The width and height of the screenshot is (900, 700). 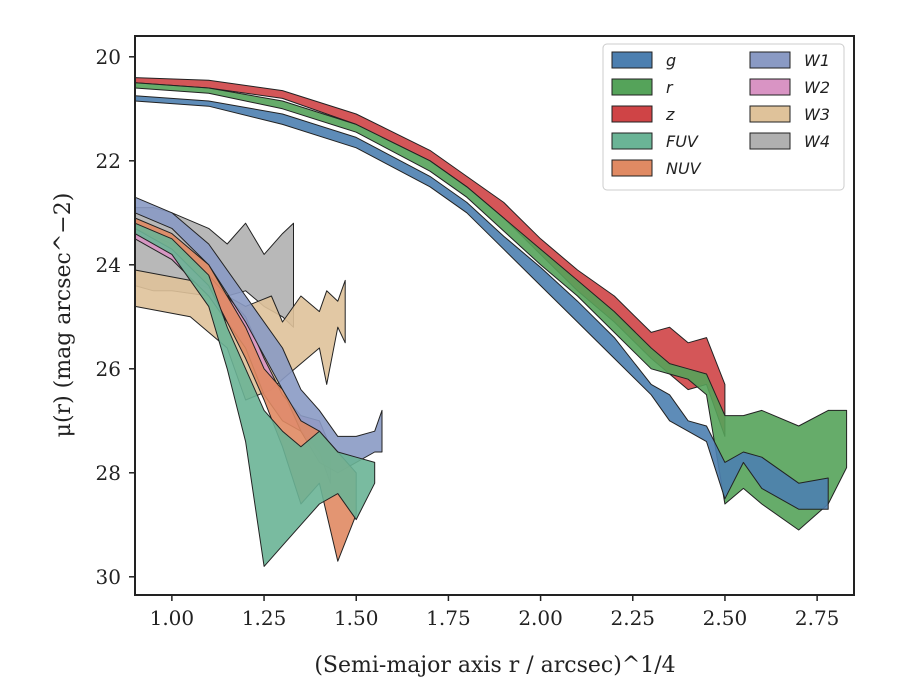 What do you see at coordinates (817, 141) in the screenshot?
I see `legend-label-W4: W4` at bounding box center [817, 141].